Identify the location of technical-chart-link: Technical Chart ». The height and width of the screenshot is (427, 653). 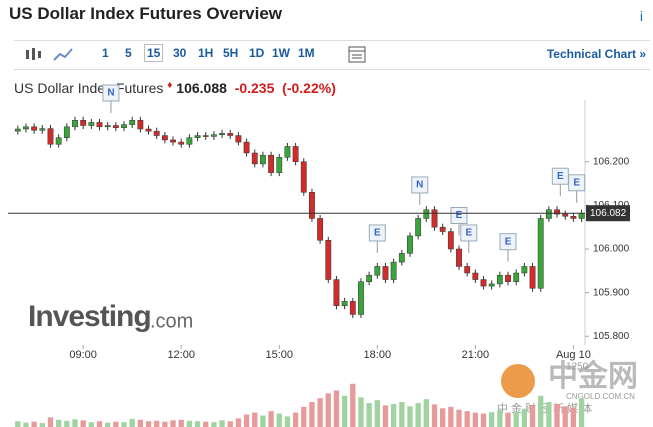
(596, 54).